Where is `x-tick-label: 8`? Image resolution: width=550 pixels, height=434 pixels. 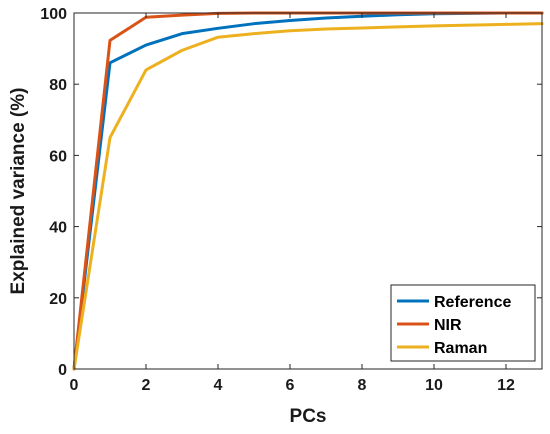 x-tick-label: 8 is located at coordinates (362, 385).